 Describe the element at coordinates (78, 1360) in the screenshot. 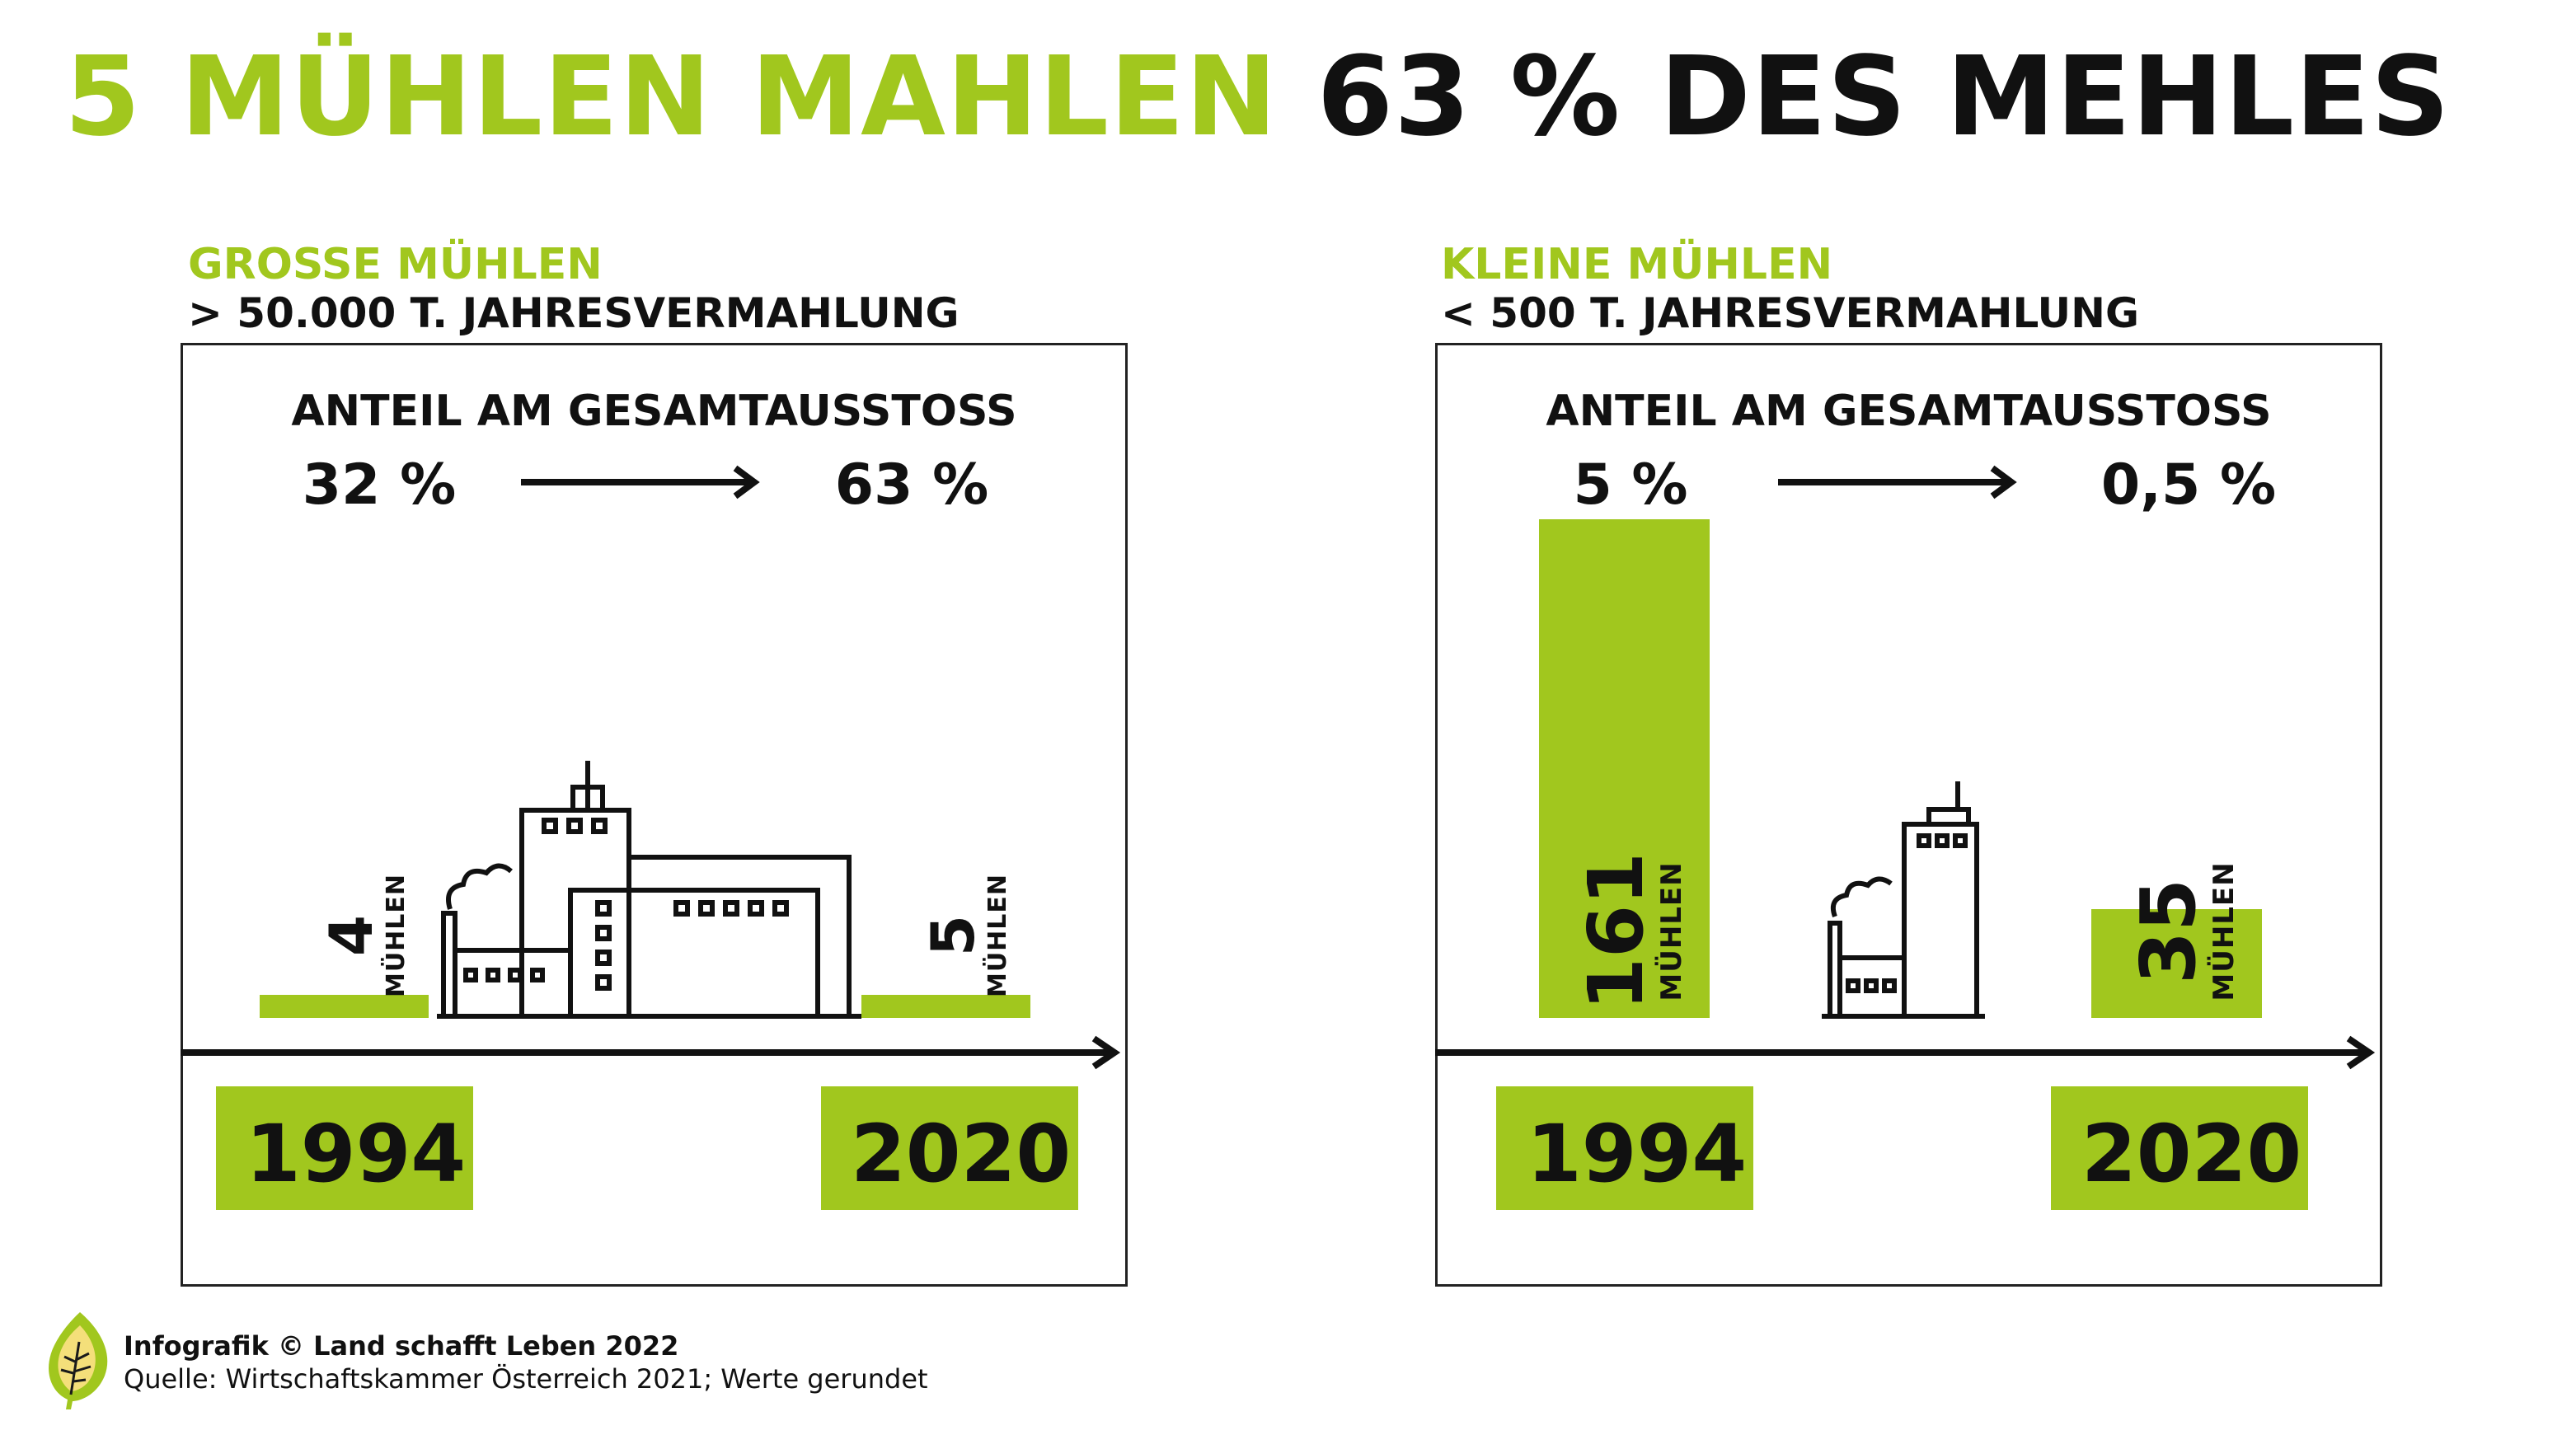

I see `leaf-logo-icon` at that location.